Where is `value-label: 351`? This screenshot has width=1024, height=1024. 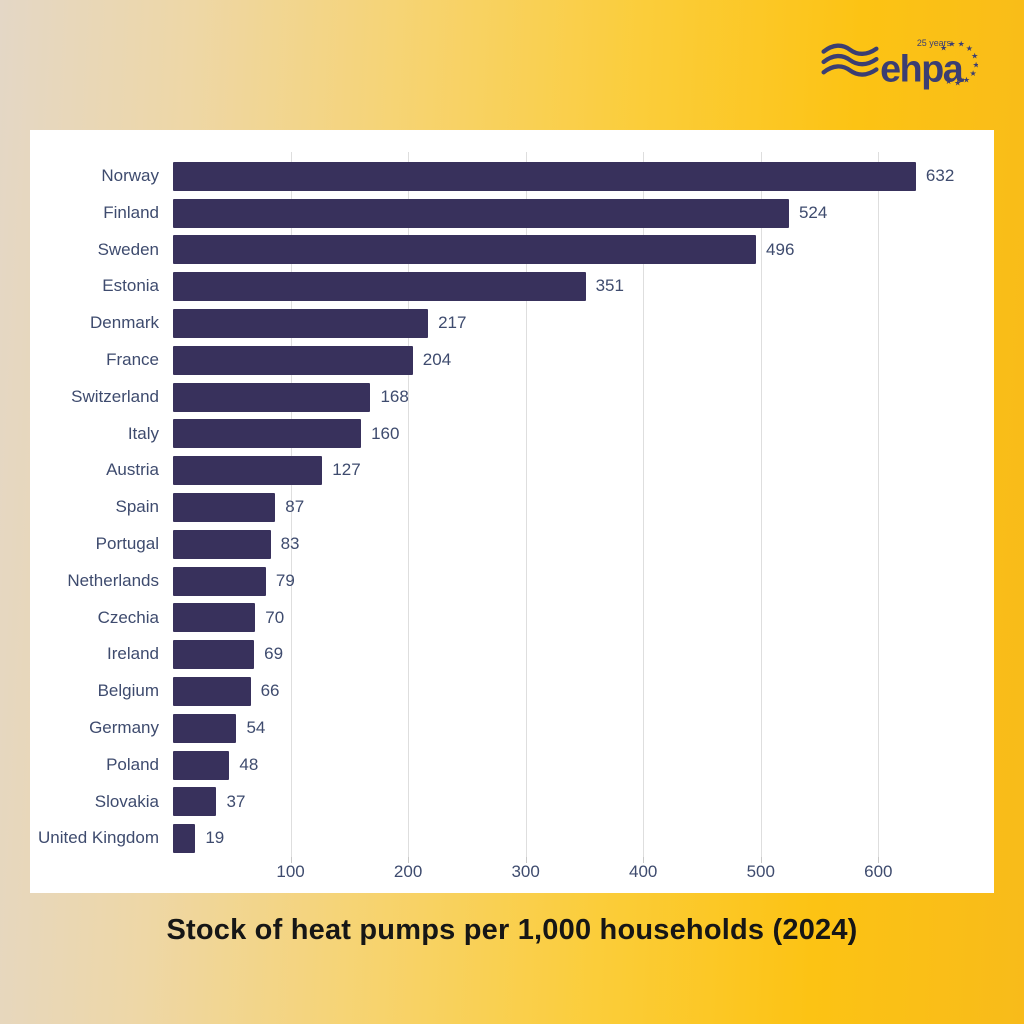 value-label: 351 is located at coordinates (609, 286).